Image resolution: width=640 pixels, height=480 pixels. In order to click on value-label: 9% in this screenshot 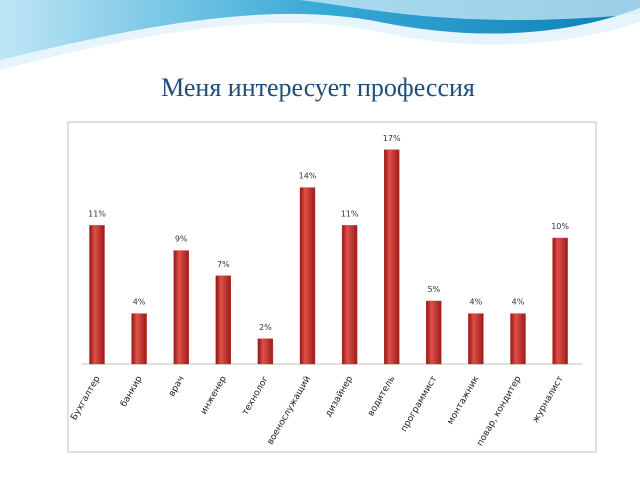, I will do `click(181, 239)`.